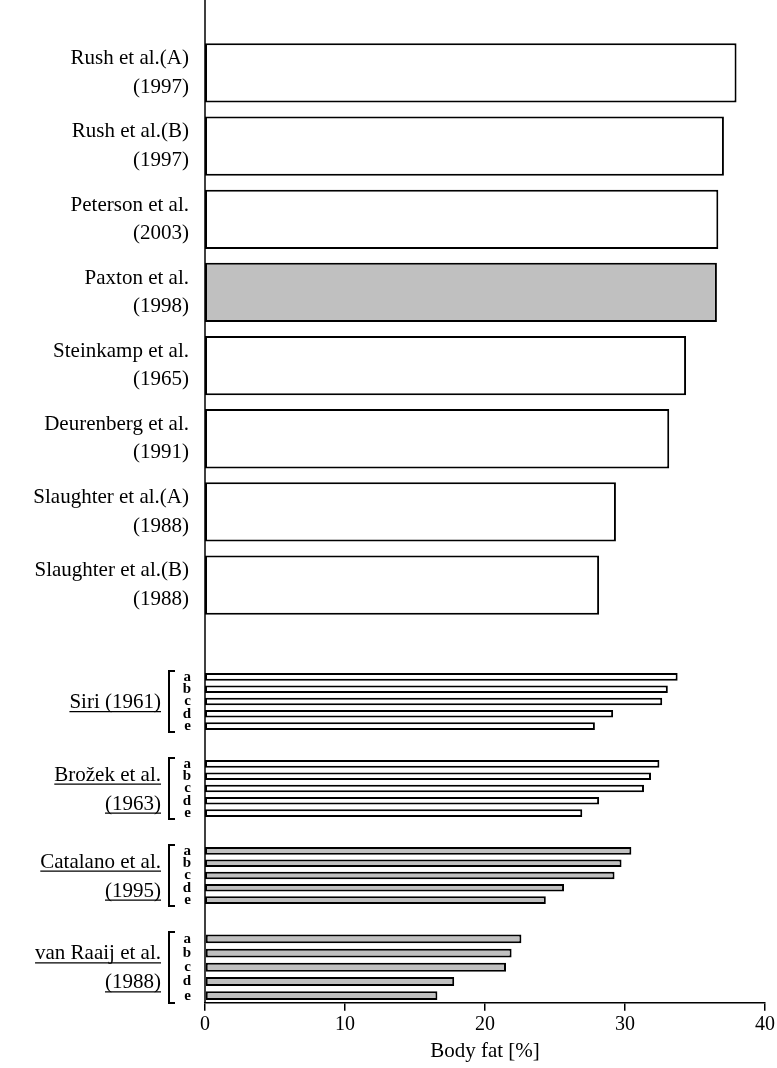 Image resolution: width=777 pixels, height=1068 pixels. What do you see at coordinates (625, 1023) in the screenshot?
I see `x-tick-label: 30` at bounding box center [625, 1023].